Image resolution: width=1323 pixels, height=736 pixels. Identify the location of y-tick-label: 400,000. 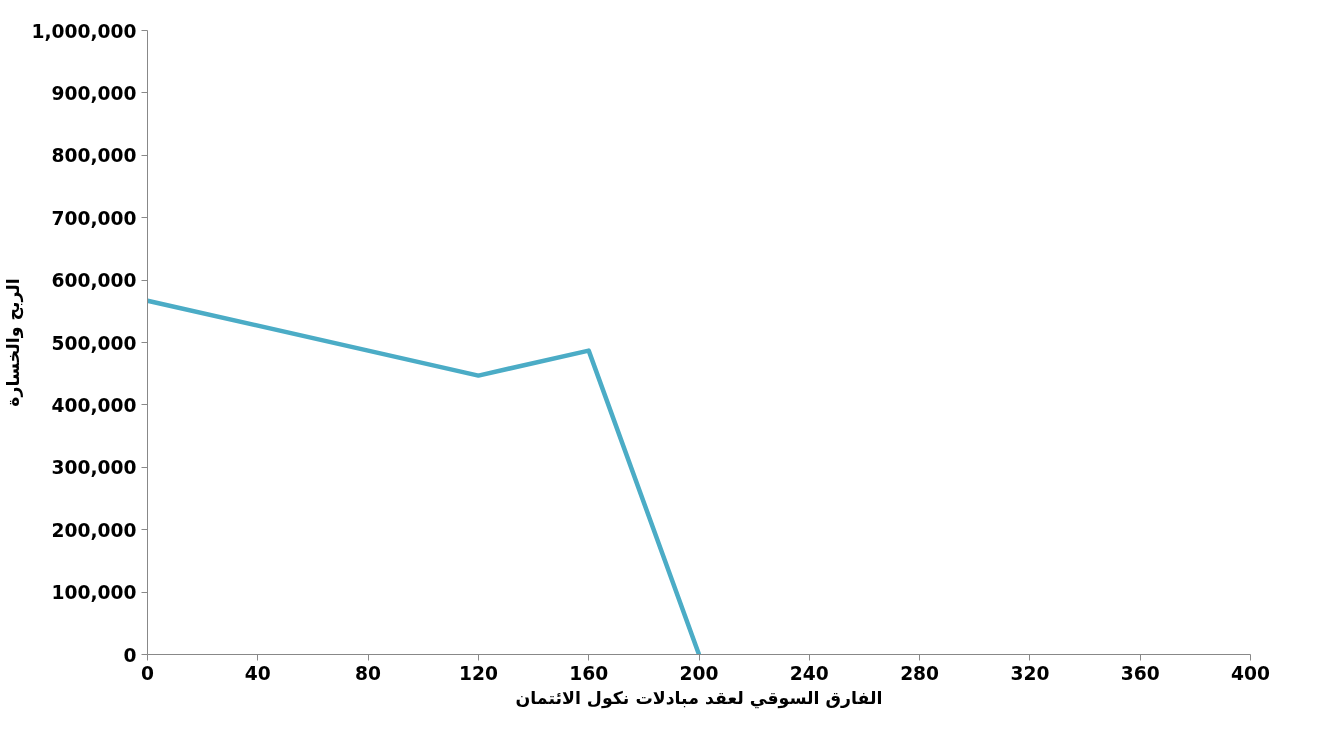
(94, 405).